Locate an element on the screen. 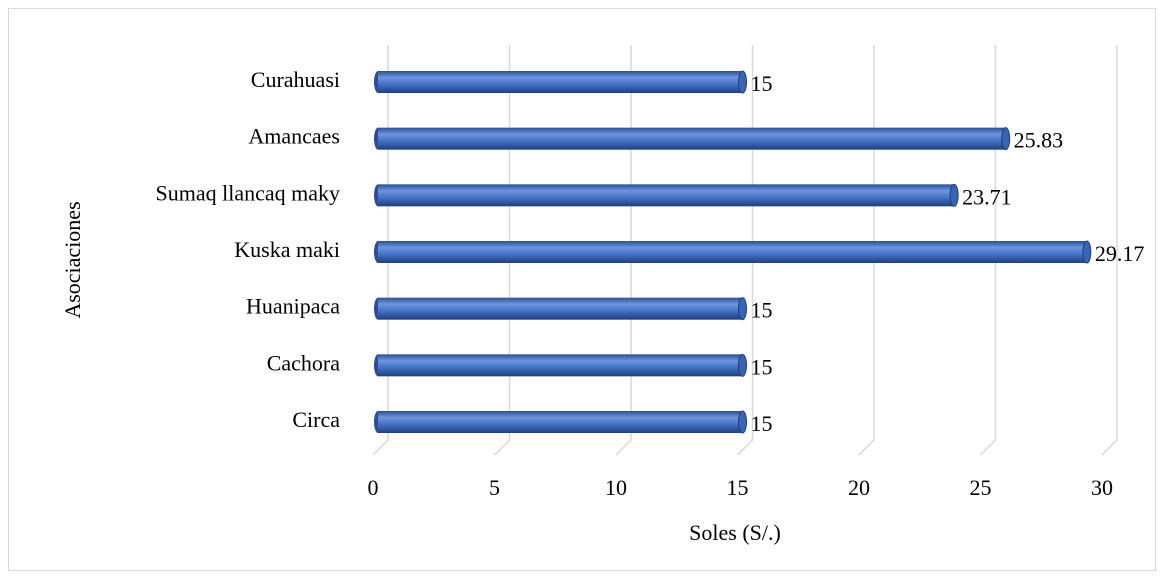 The image size is (1164, 579). x-tick-label: 0 is located at coordinates (373, 487).